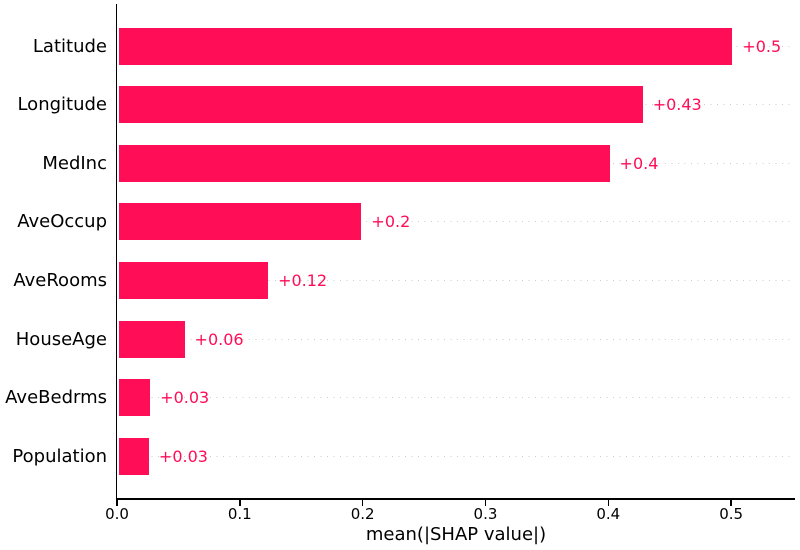 The height and width of the screenshot is (550, 800). Describe the element at coordinates (639, 163) in the screenshot. I see `bar-value-label: +0.4` at that location.